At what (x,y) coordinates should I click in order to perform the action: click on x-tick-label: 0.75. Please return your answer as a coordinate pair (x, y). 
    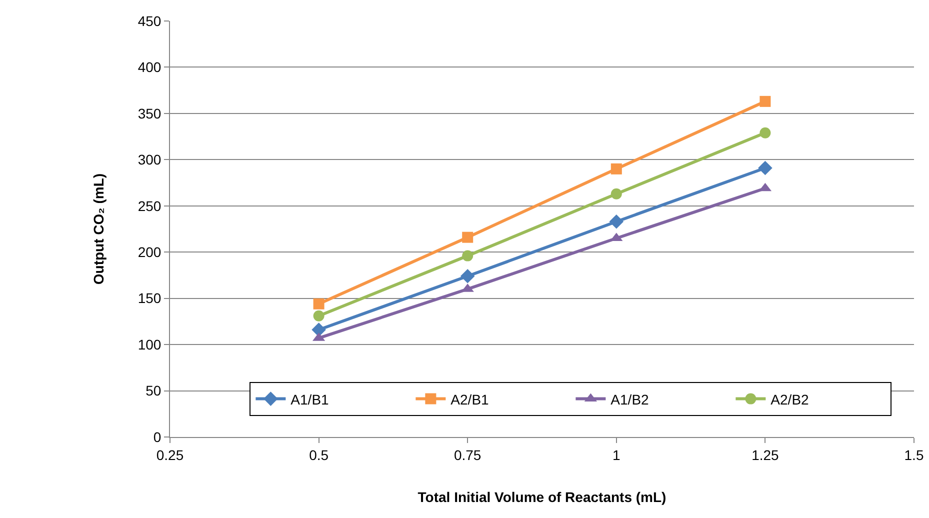
    Looking at the image, I should click on (468, 454).